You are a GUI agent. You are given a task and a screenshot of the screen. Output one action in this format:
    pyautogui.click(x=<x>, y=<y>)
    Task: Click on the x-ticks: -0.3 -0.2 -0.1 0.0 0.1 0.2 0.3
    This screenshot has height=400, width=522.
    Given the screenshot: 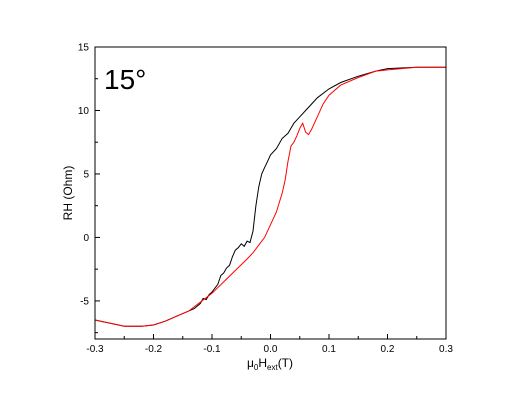 What is the action you would take?
    pyautogui.click(x=269, y=344)
    